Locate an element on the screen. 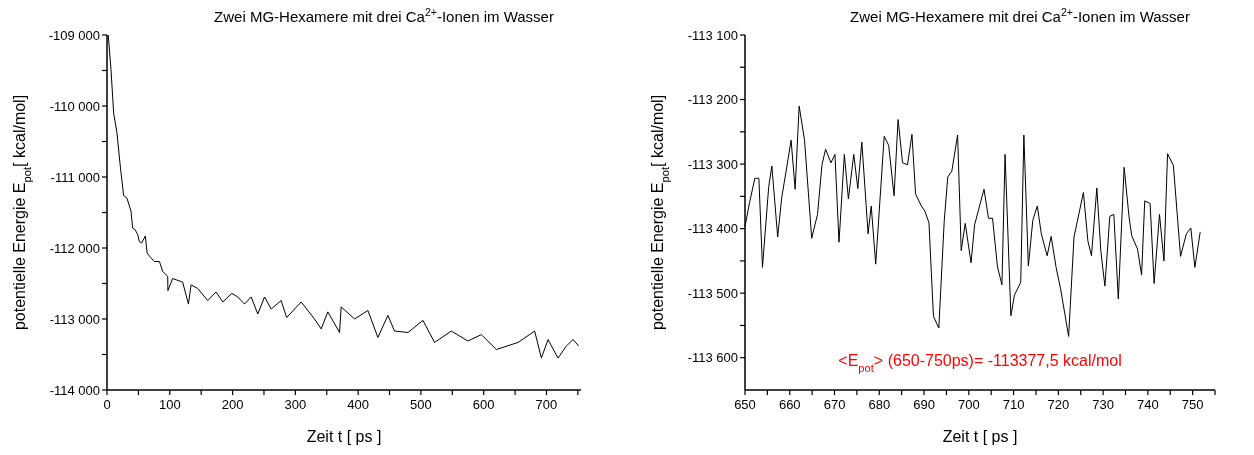 This screenshot has width=1254, height=455. x-tick-label: 400 is located at coordinates (358, 404).